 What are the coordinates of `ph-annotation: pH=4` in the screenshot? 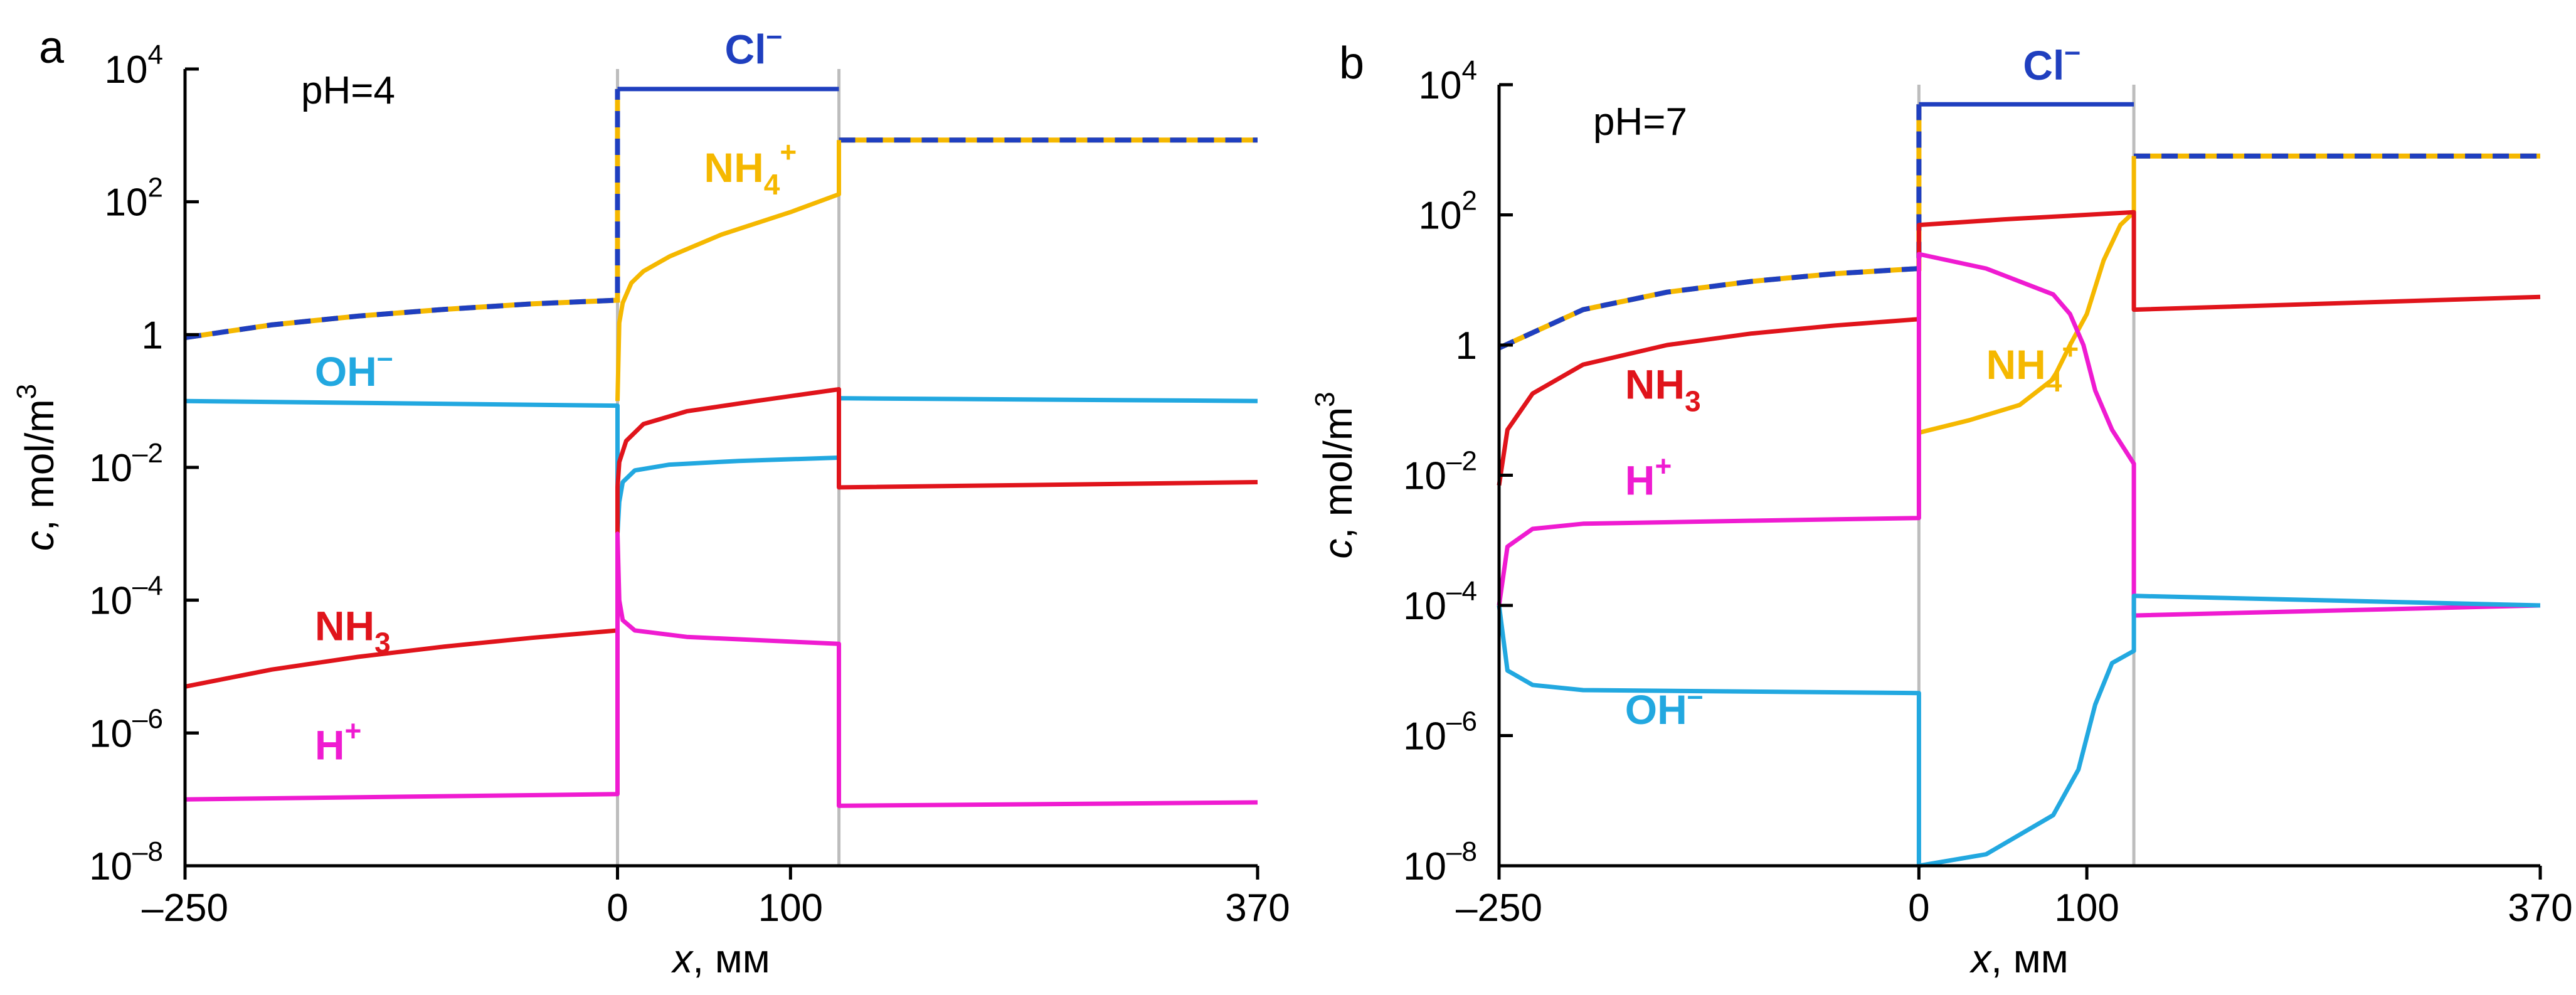 It's located at (348, 90).